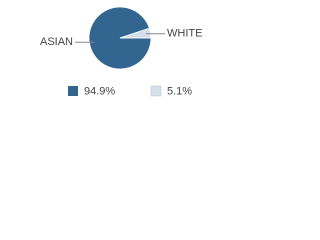 The image size is (320, 240). I want to click on slice-label: ASIAN, so click(56, 42).